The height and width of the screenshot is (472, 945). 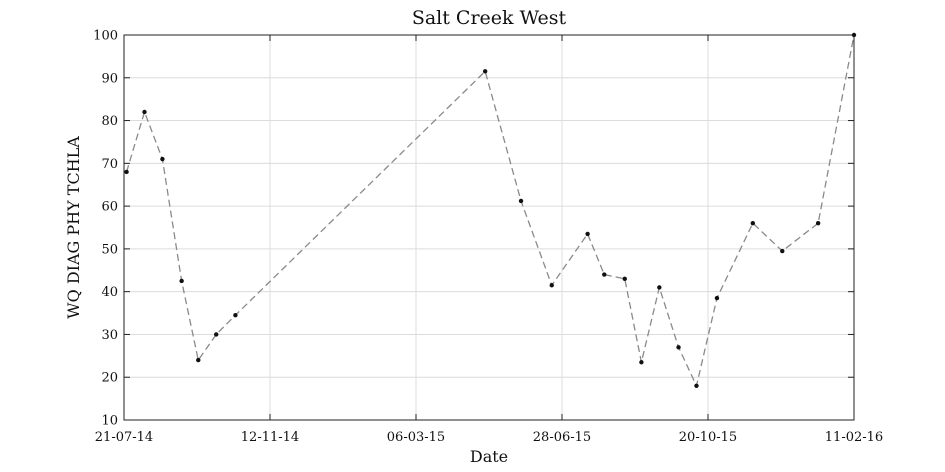 I want to click on x-tick-label: 11-02-16, so click(x=854, y=437).